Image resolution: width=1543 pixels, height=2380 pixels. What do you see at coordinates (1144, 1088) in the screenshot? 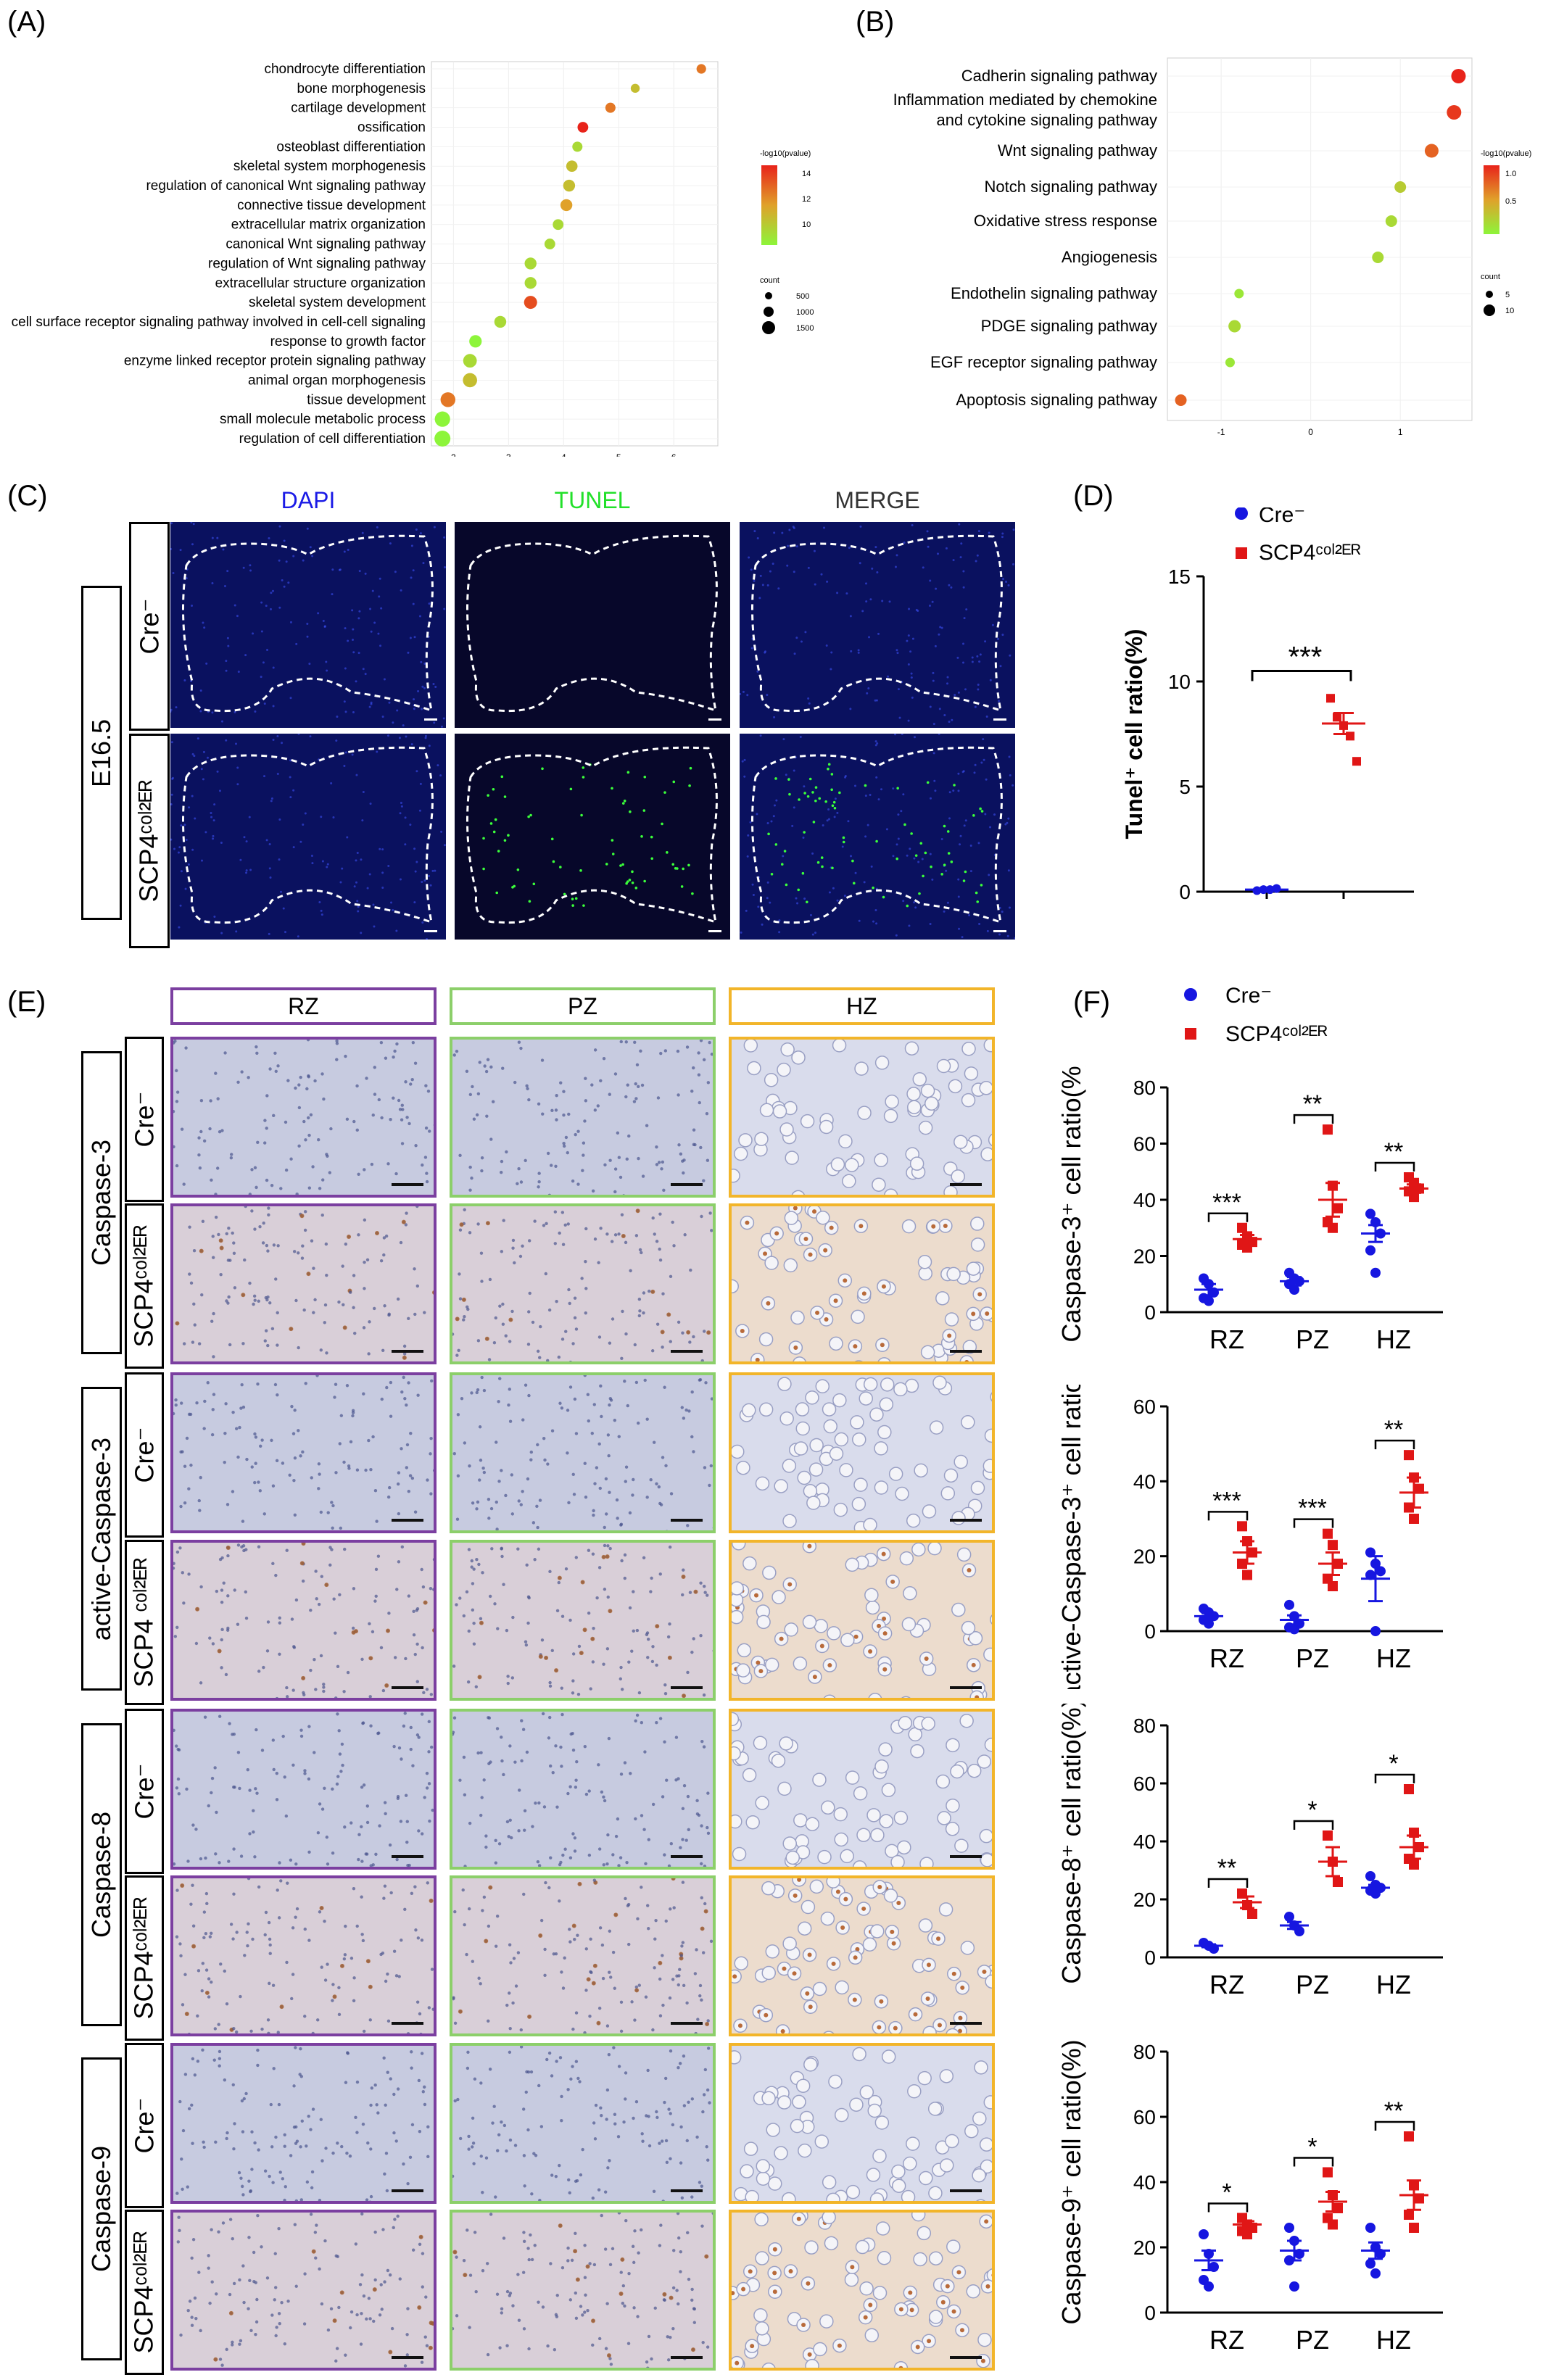
I see `y-tick-label: 80` at bounding box center [1144, 1088].